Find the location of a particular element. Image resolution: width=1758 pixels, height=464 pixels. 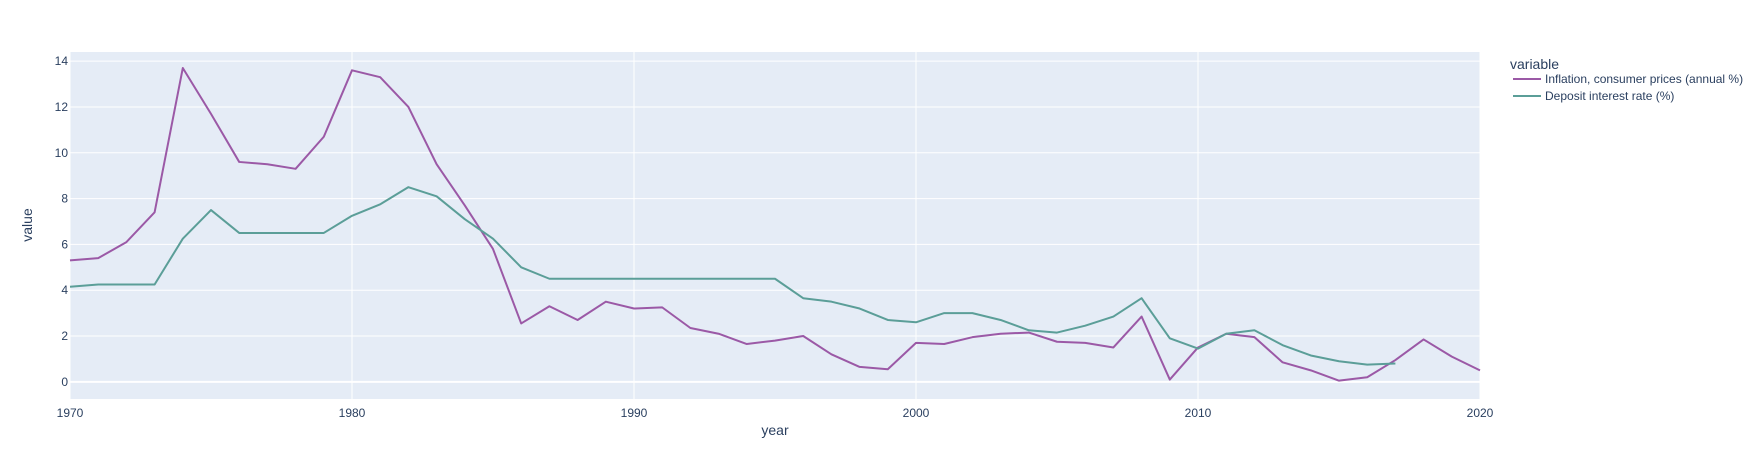

x-tick-label: 2000 is located at coordinates (916, 413).